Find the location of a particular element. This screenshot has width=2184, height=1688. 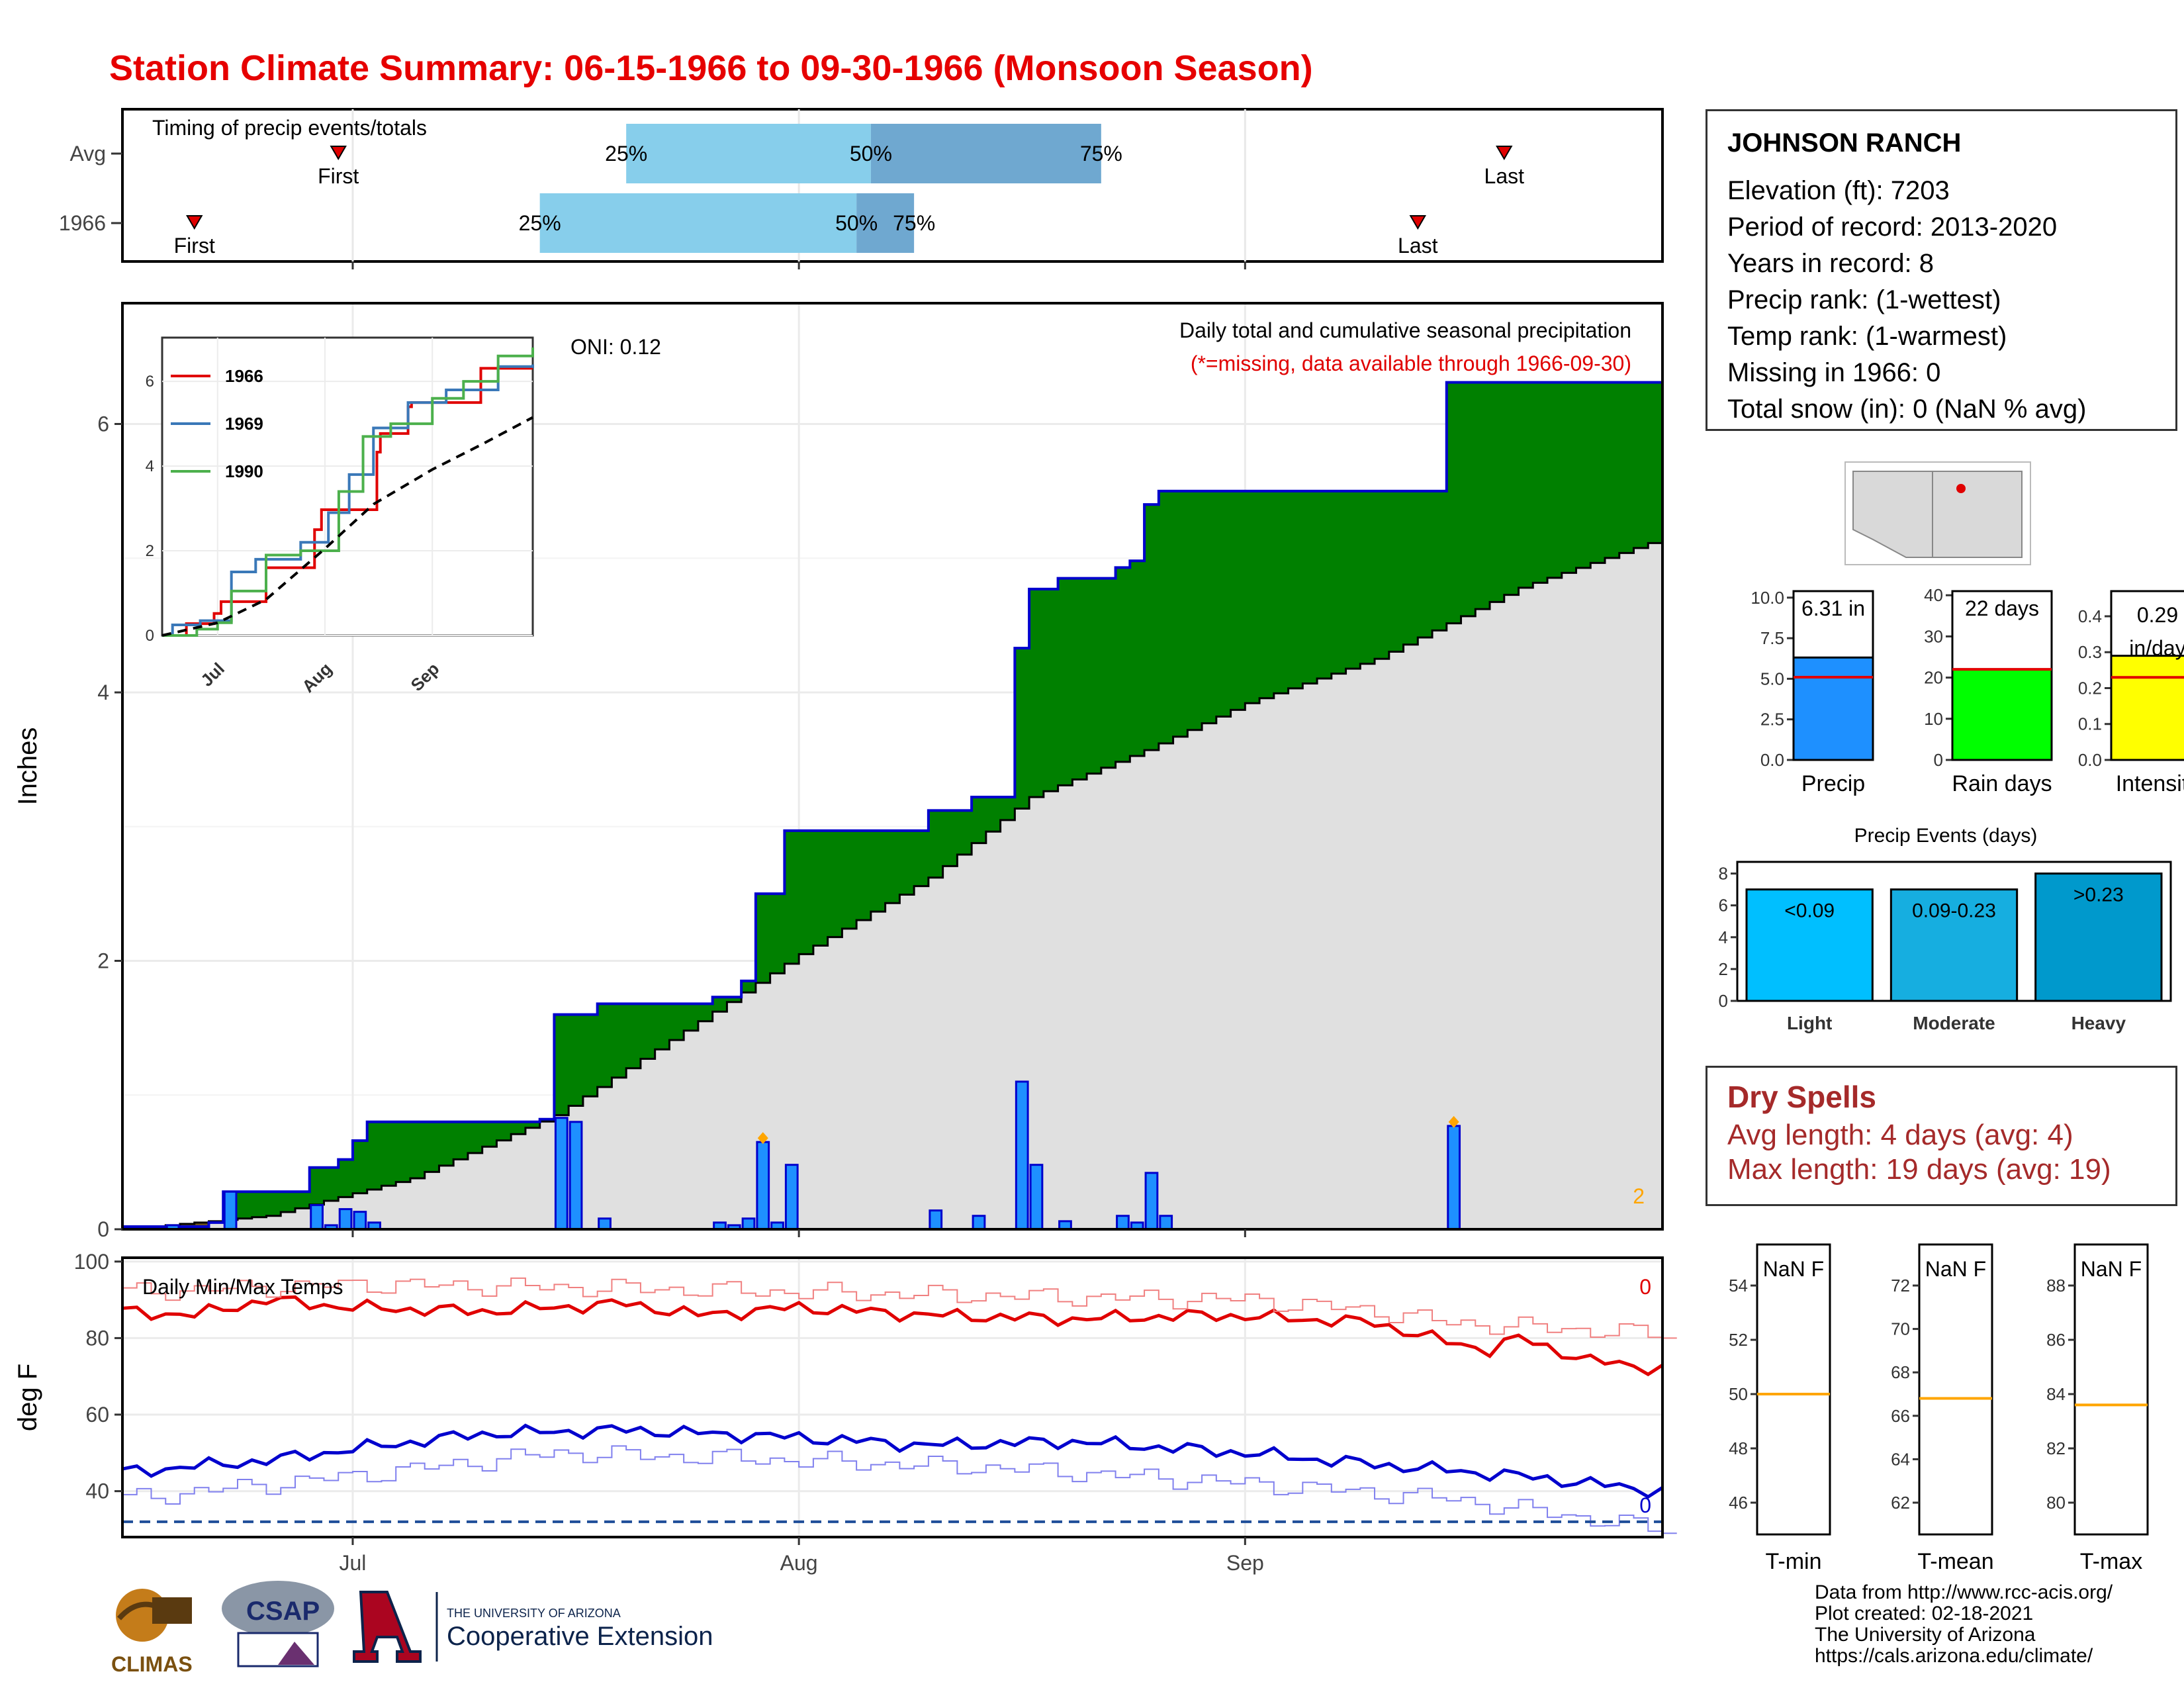

temp-summary-y-tick-label: 68 is located at coordinates (1900, 1372).